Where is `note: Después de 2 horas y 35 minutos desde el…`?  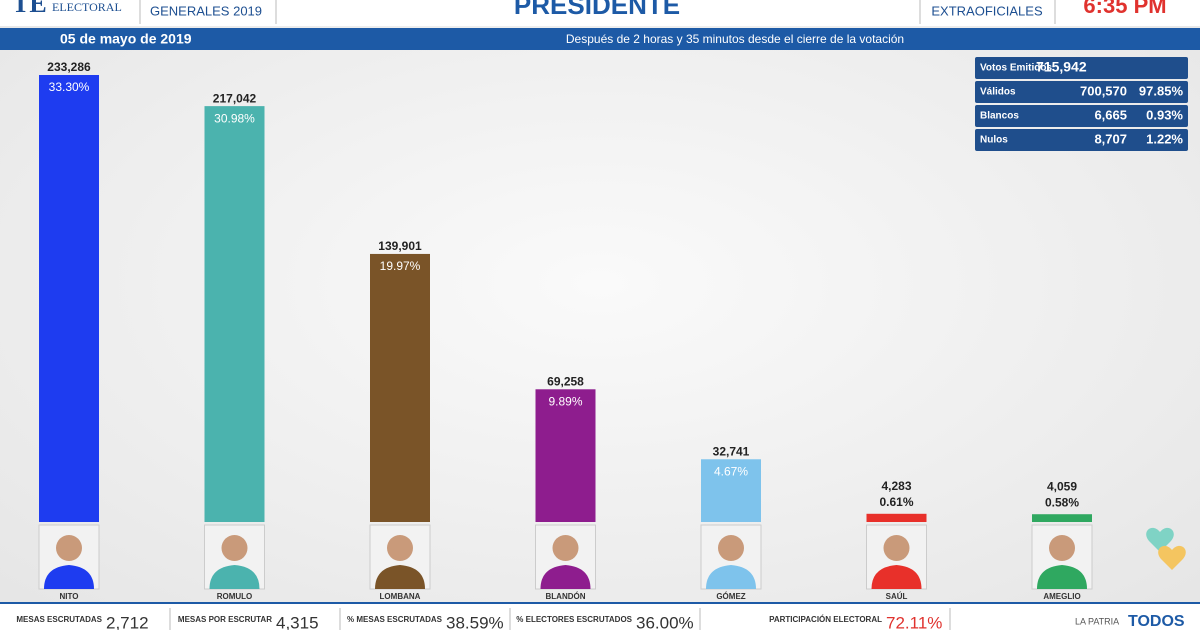
note: Después de 2 horas y 35 minutos desde el… is located at coordinates (735, 39).